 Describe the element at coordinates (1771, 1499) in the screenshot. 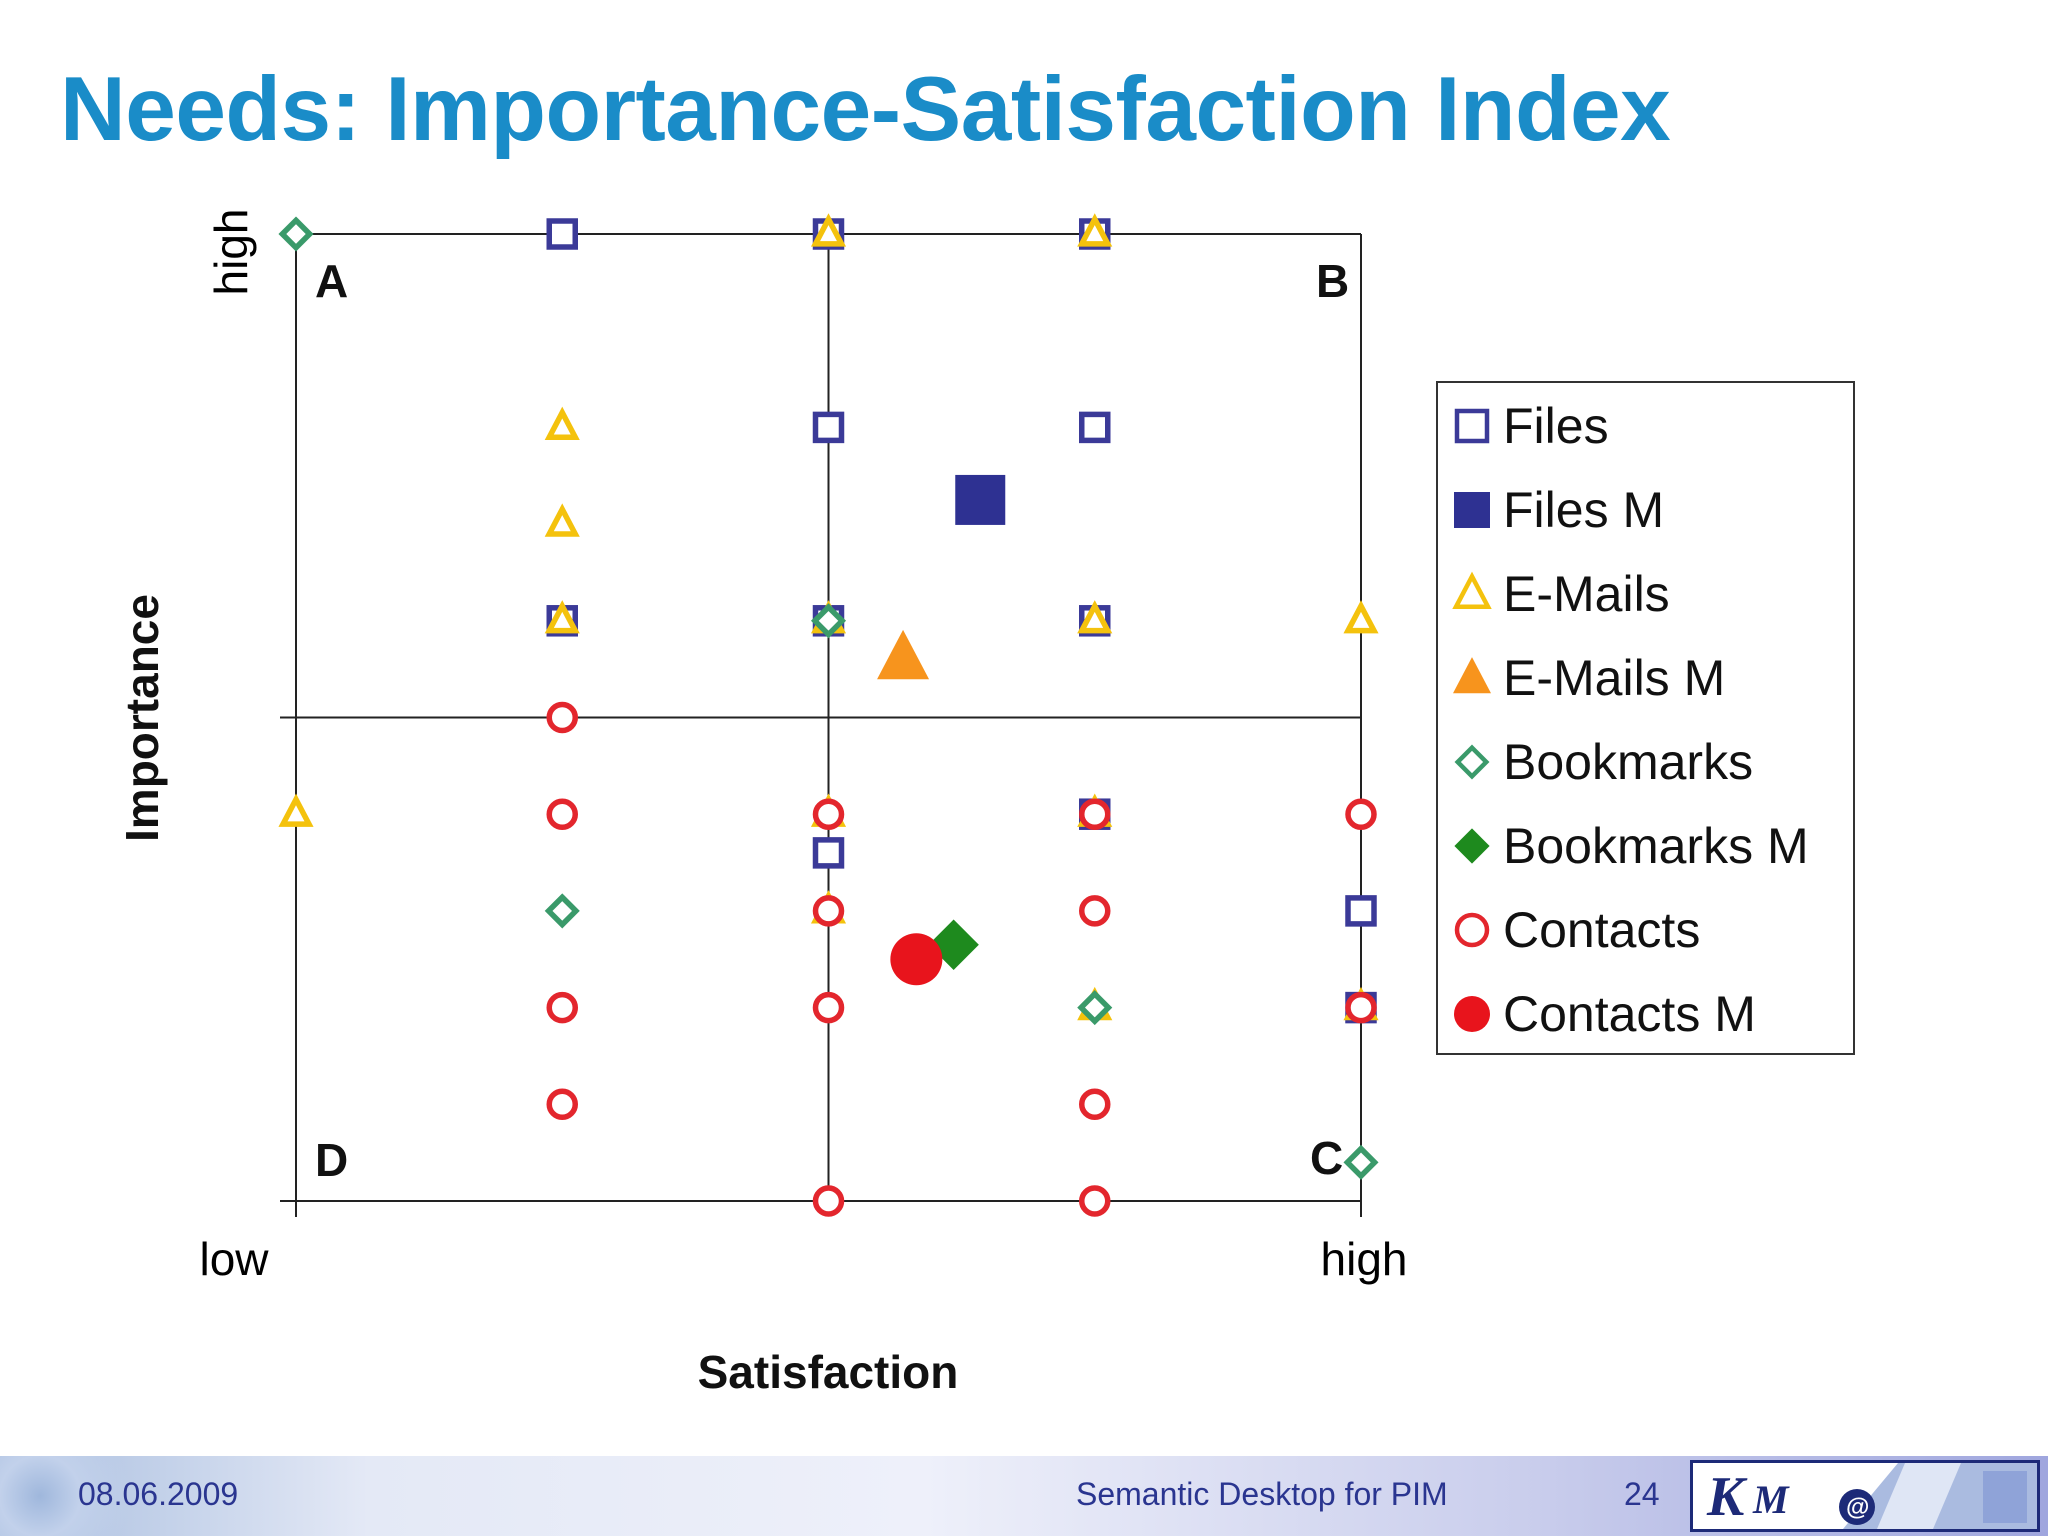

I see `svg-text: M` at that location.